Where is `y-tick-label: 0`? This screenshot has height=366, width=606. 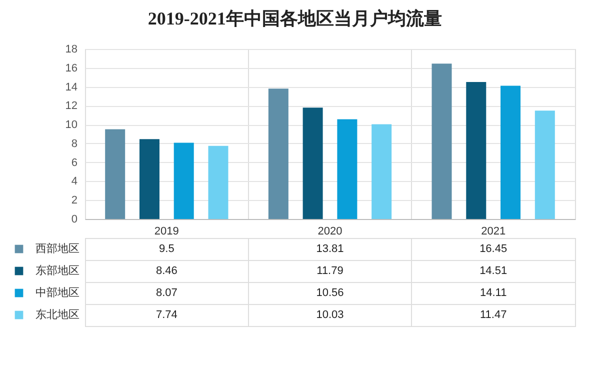
y-tick-label: 0 is located at coordinates (74, 220).